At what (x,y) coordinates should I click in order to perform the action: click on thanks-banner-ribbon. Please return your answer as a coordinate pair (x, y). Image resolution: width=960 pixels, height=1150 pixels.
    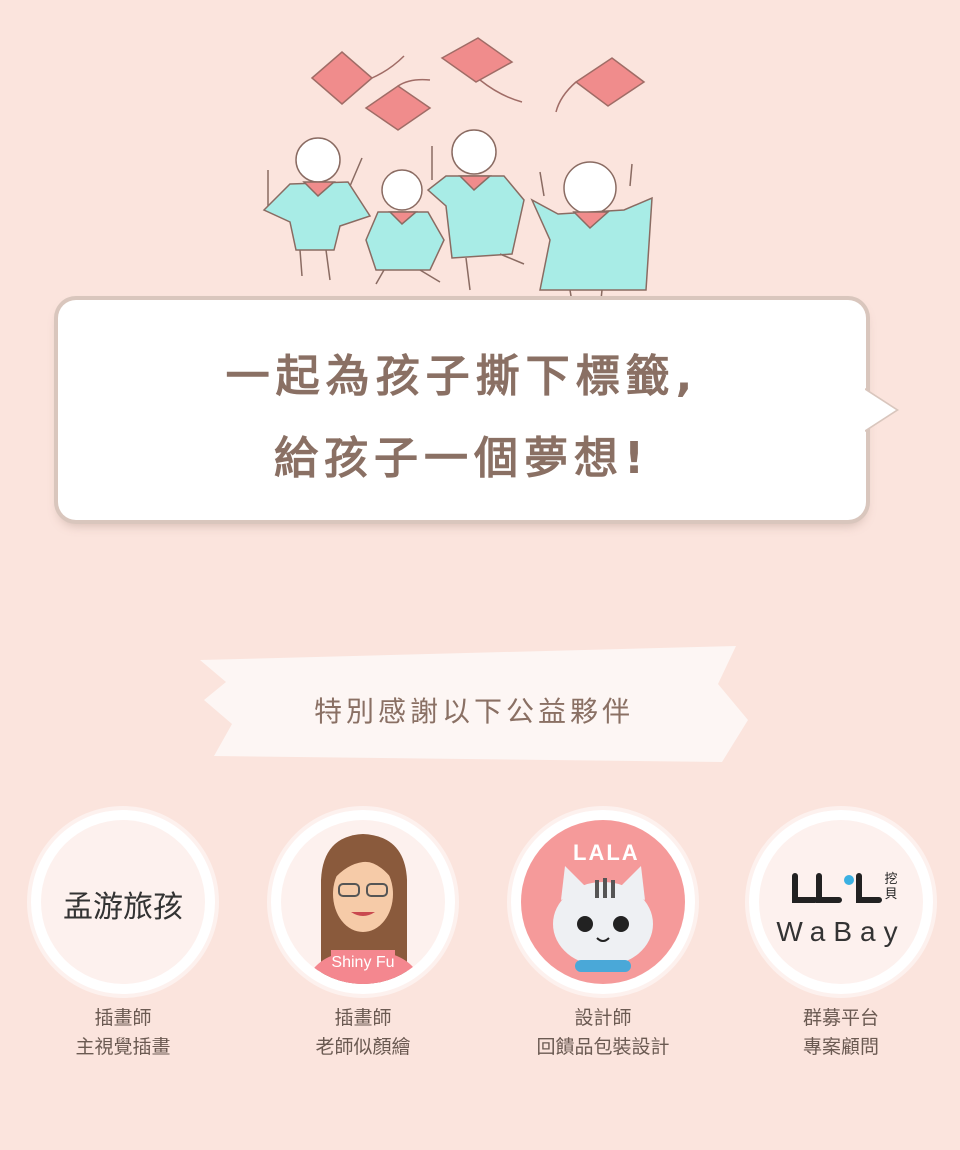
    Looking at the image, I should click on (474, 704).